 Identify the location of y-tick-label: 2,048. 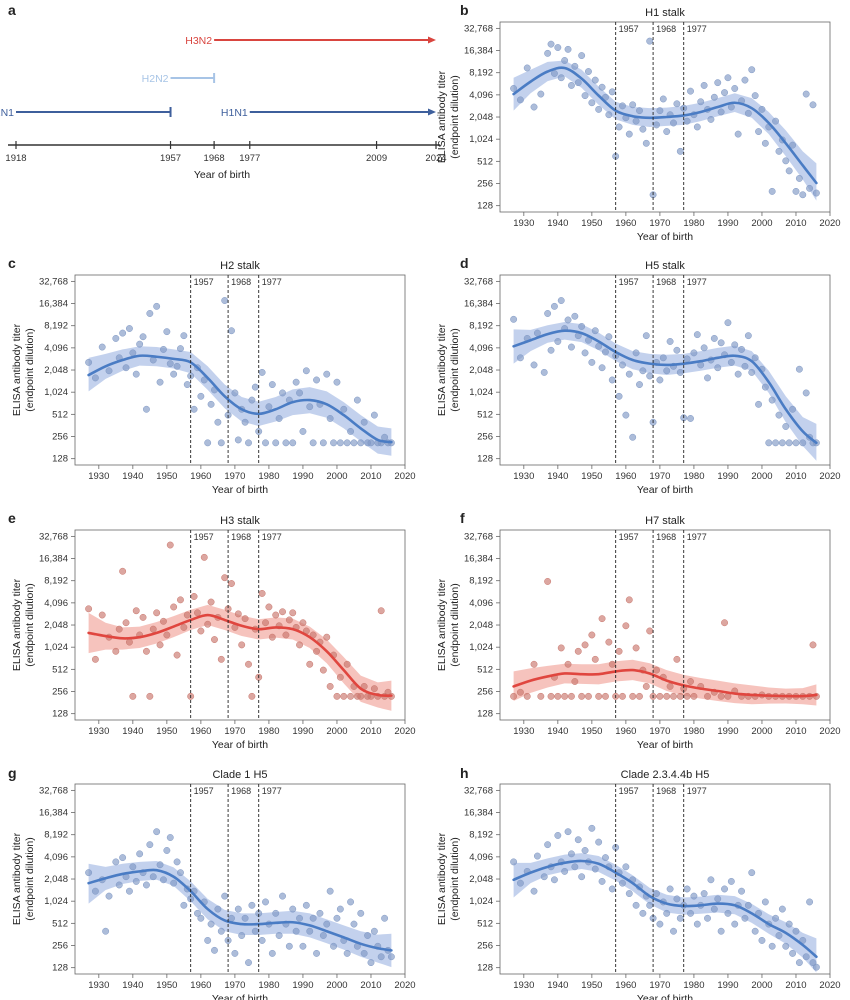
(481, 879).